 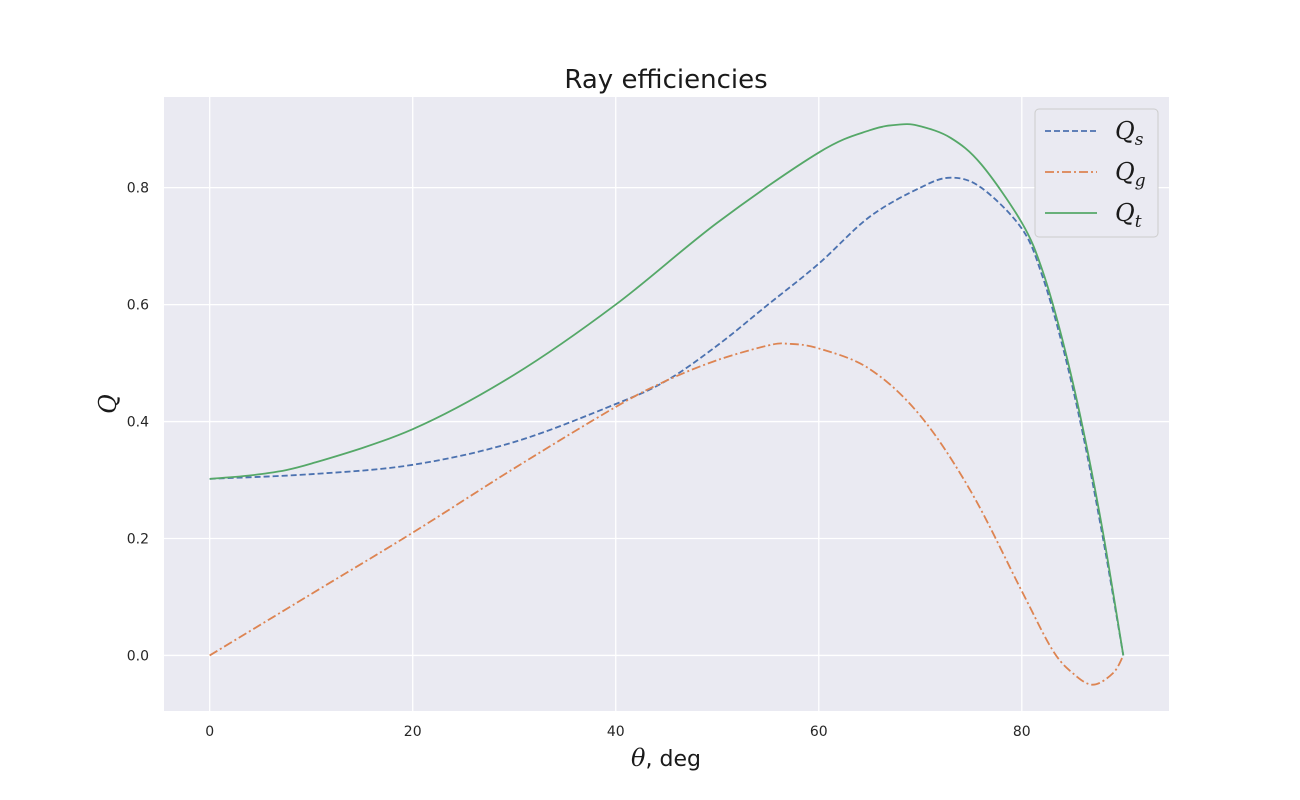 I want to click on x-tick-label: 0, so click(x=209, y=732).